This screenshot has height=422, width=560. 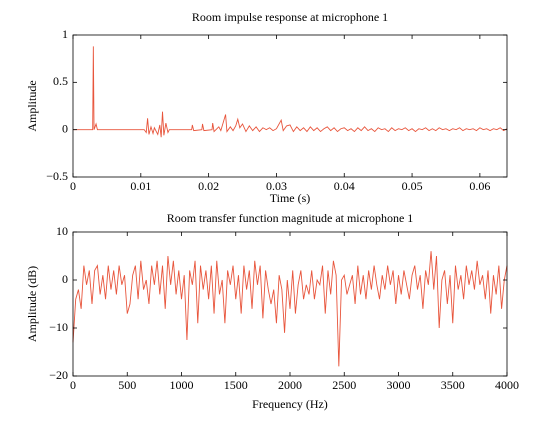 What do you see at coordinates (58, 327) in the screenshot?
I see `y-tick-label: −10` at bounding box center [58, 327].